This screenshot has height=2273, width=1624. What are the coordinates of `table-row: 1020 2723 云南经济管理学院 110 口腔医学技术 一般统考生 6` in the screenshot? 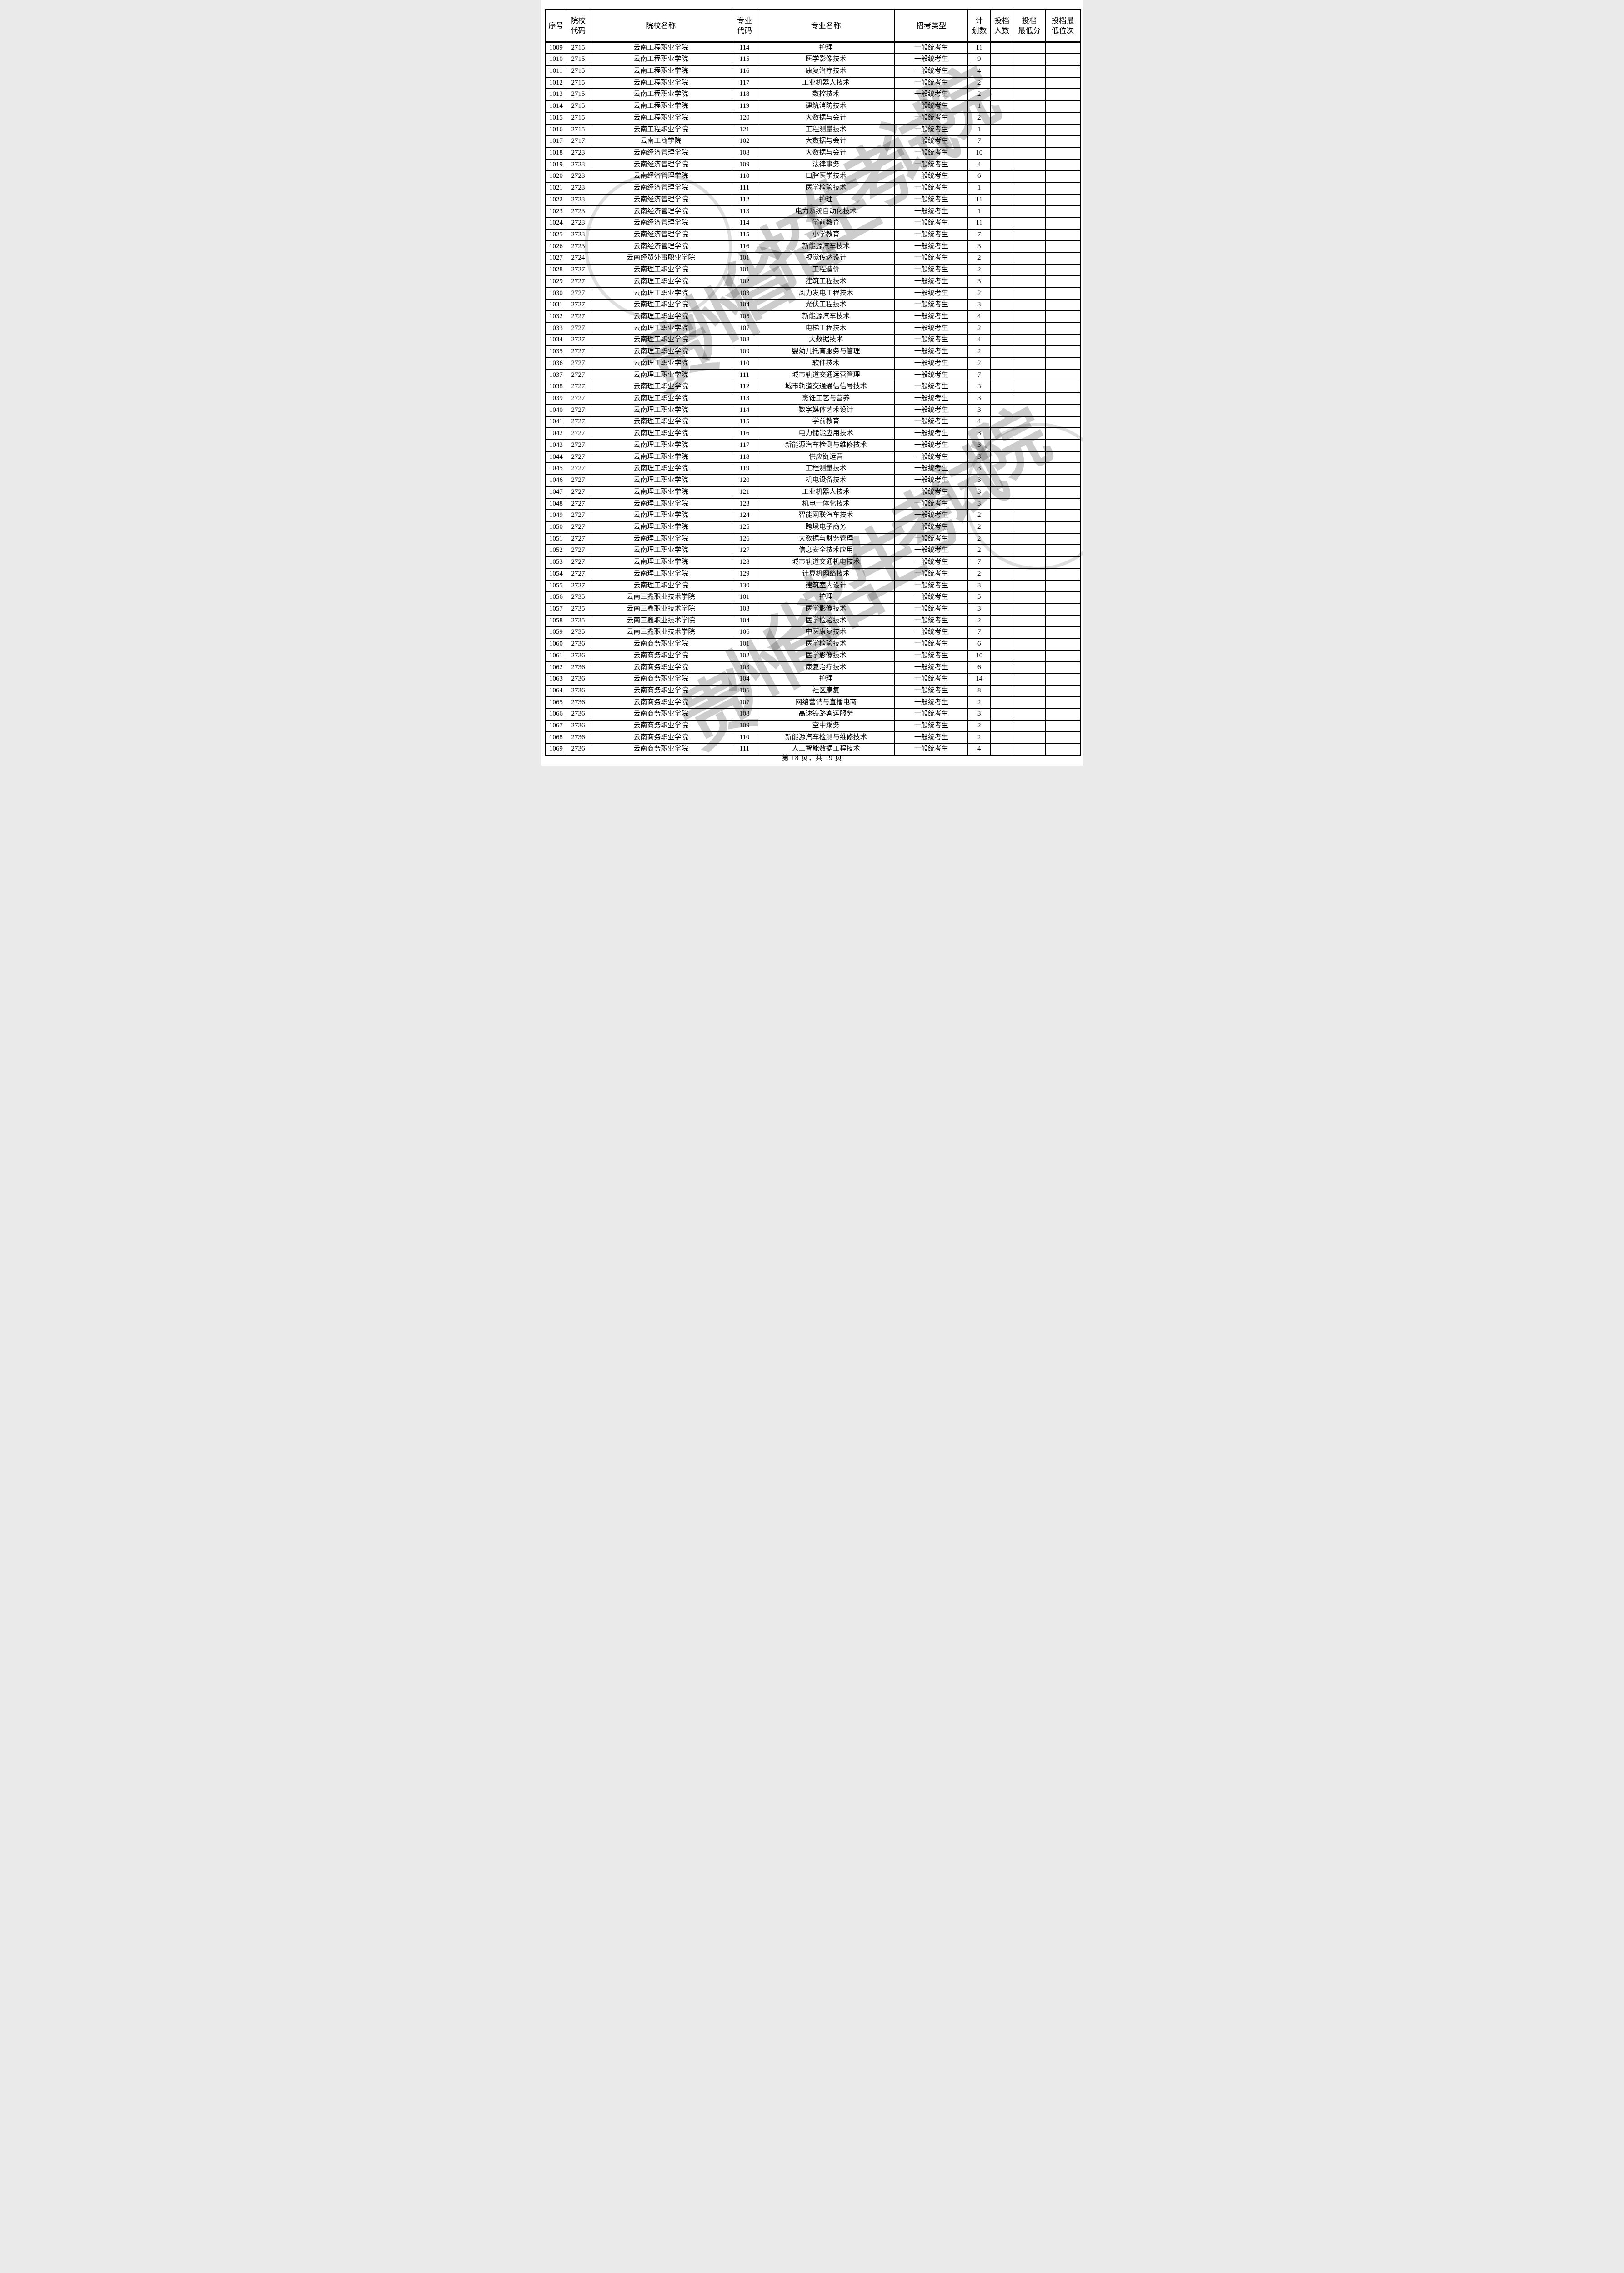 It's located at (813, 176).